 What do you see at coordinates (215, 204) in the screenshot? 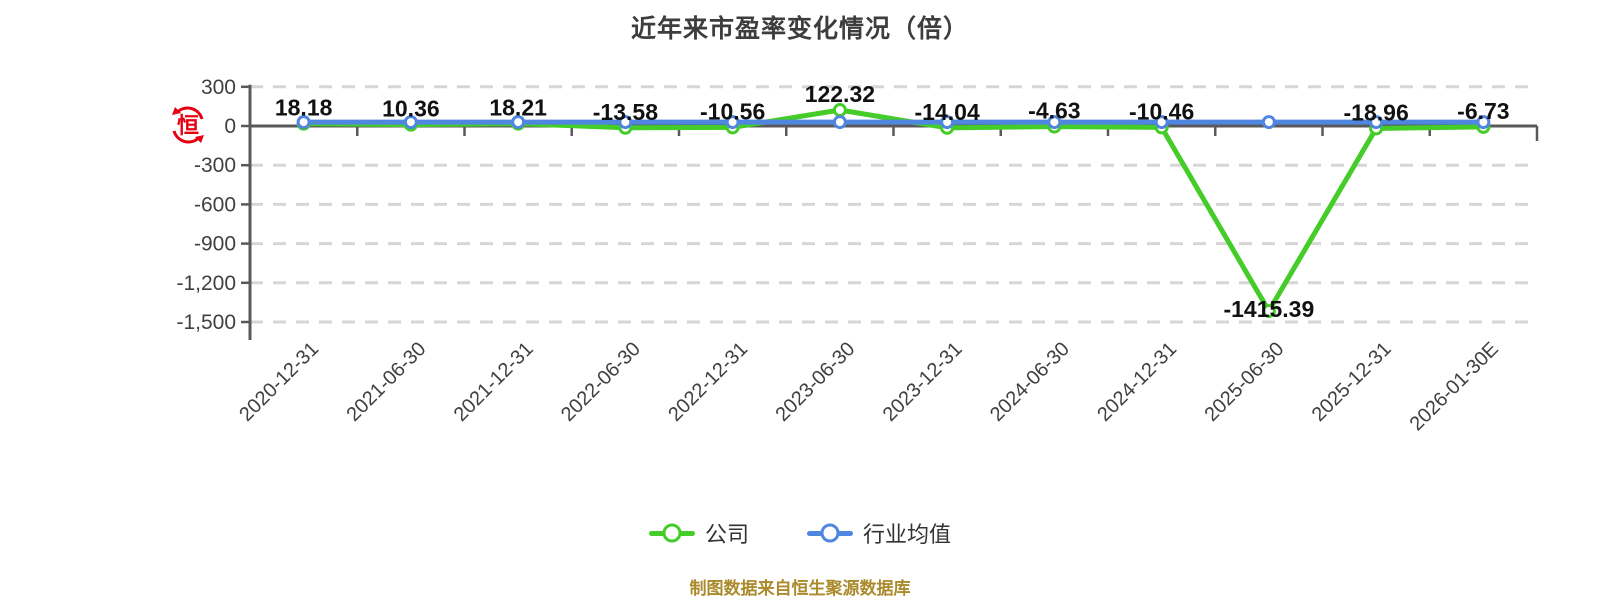
I see `svg-text: -600` at bounding box center [215, 204].